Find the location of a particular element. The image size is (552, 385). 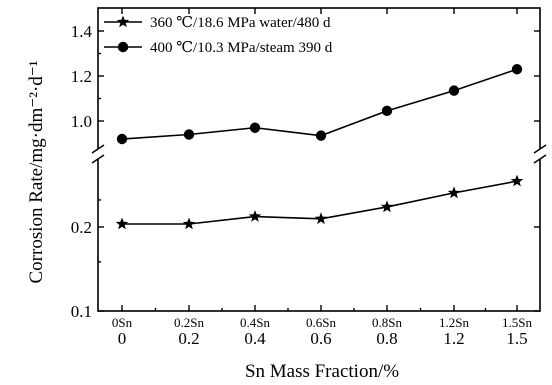

category-label: 1.2Sn is located at coordinates (454, 322).